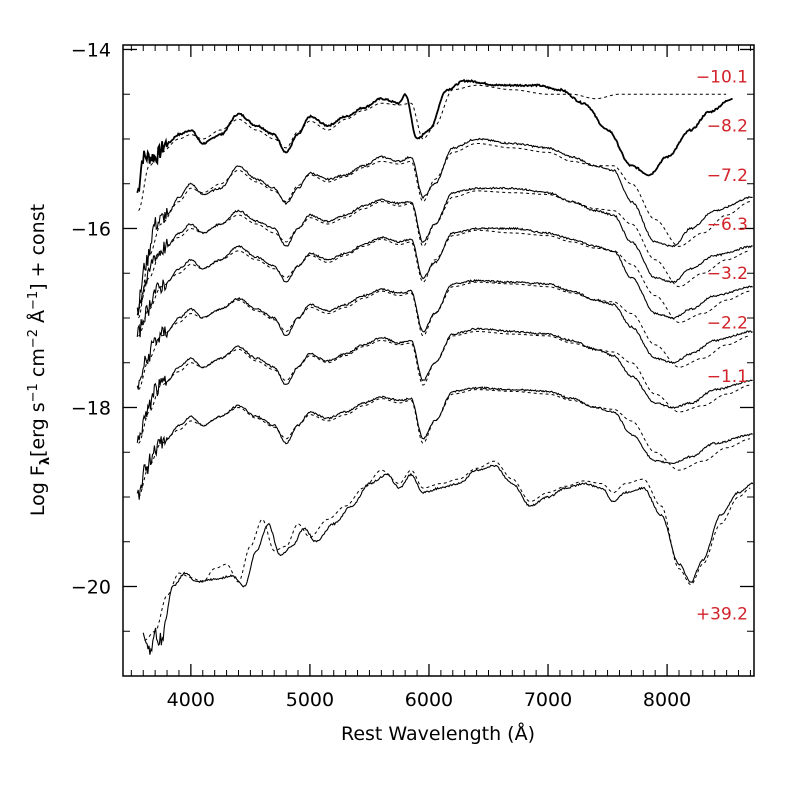  Describe the element at coordinates (722, 345) in the screenshot. I see `labels-layer: −10.1 −8.2 −7.2 −6.3 −3.2 −2.2 −1.1 +39.2` at that location.